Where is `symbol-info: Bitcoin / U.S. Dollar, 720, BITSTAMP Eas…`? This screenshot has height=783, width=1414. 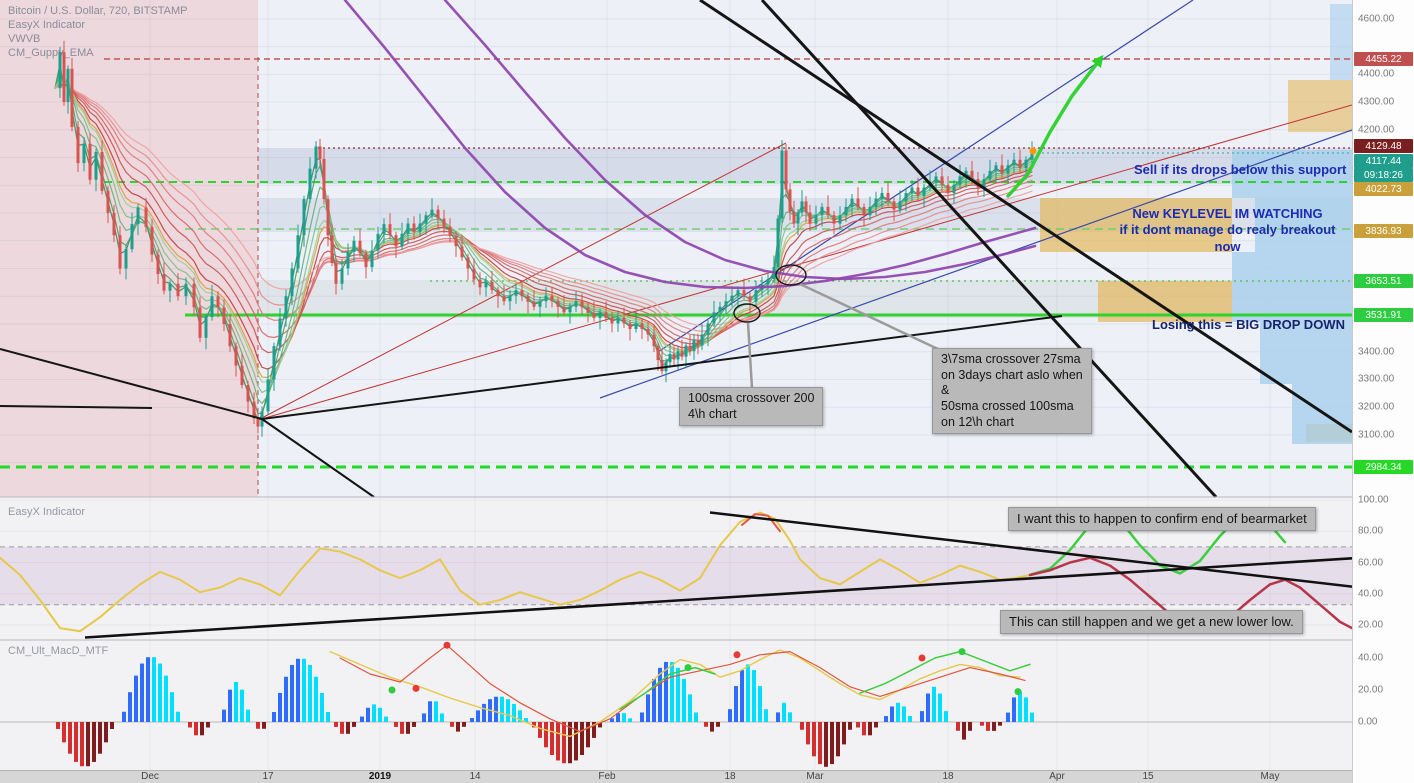 symbol-info: Bitcoin / U.S. Dollar, 720, BITSTAMP Eas… is located at coordinates (98, 32).